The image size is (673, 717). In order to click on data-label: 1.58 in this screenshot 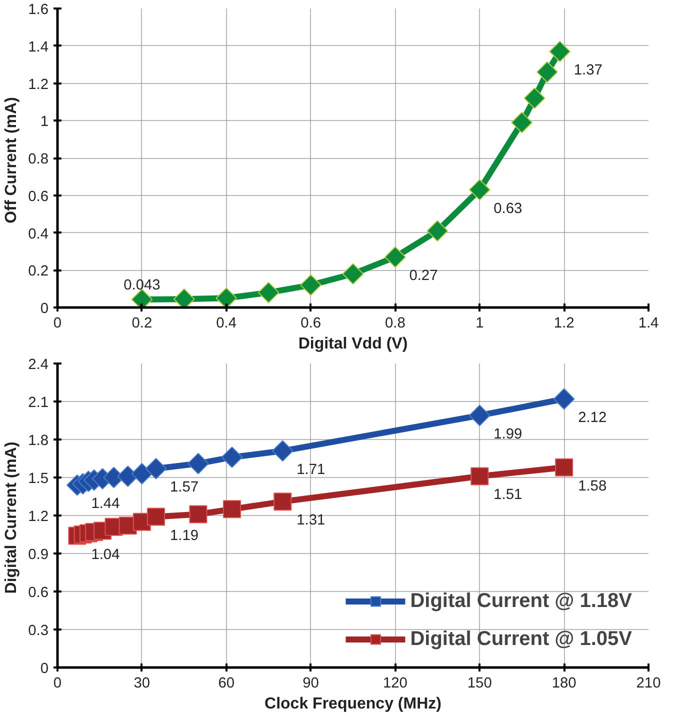, I will do `click(592, 486)`.